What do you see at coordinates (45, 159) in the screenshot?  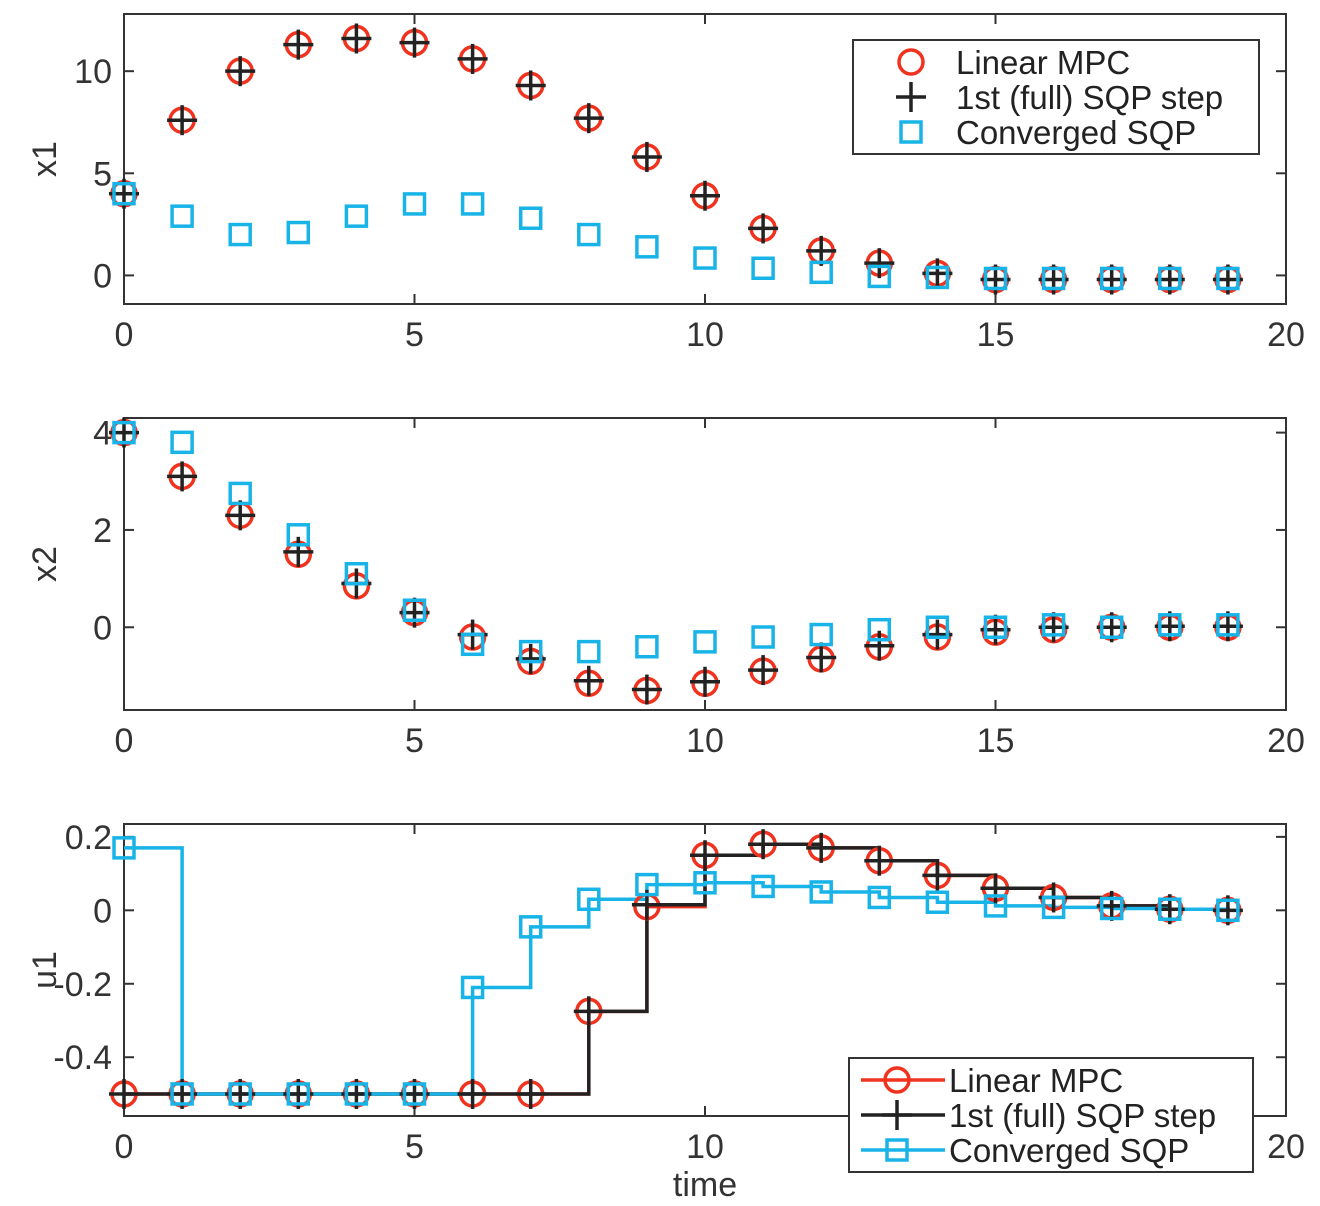 I see `y-axis-label: x1` at bounding box center [45, 159].